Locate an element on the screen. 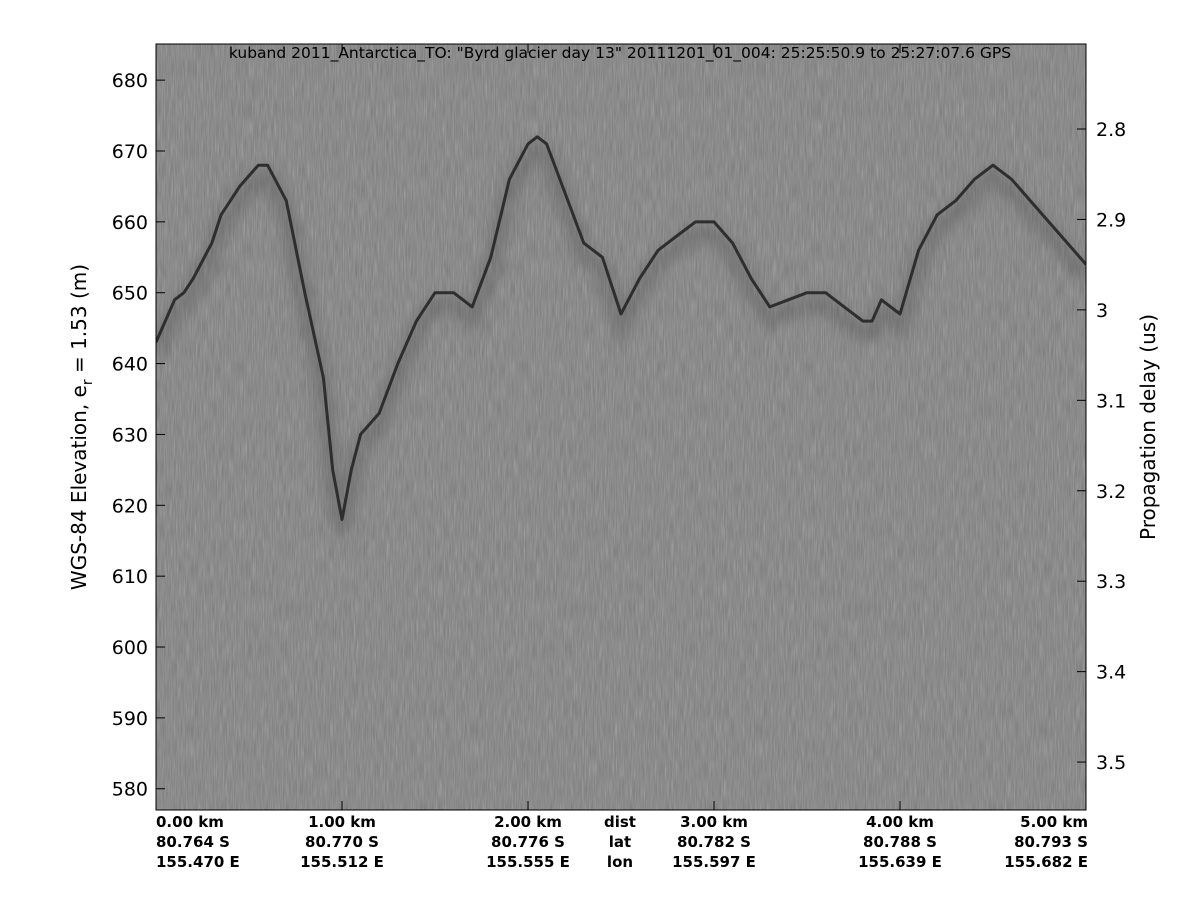  x-tick-lat: 80.782 S is located at coordinates (714, 842).